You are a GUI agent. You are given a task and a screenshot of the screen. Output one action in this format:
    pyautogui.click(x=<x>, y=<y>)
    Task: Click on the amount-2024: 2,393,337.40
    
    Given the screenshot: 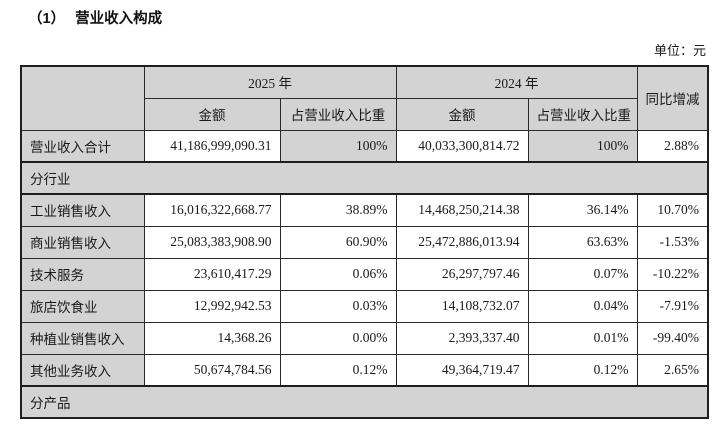 What is the action you would take?
    pyautogui.click(x=462, y=338)
    